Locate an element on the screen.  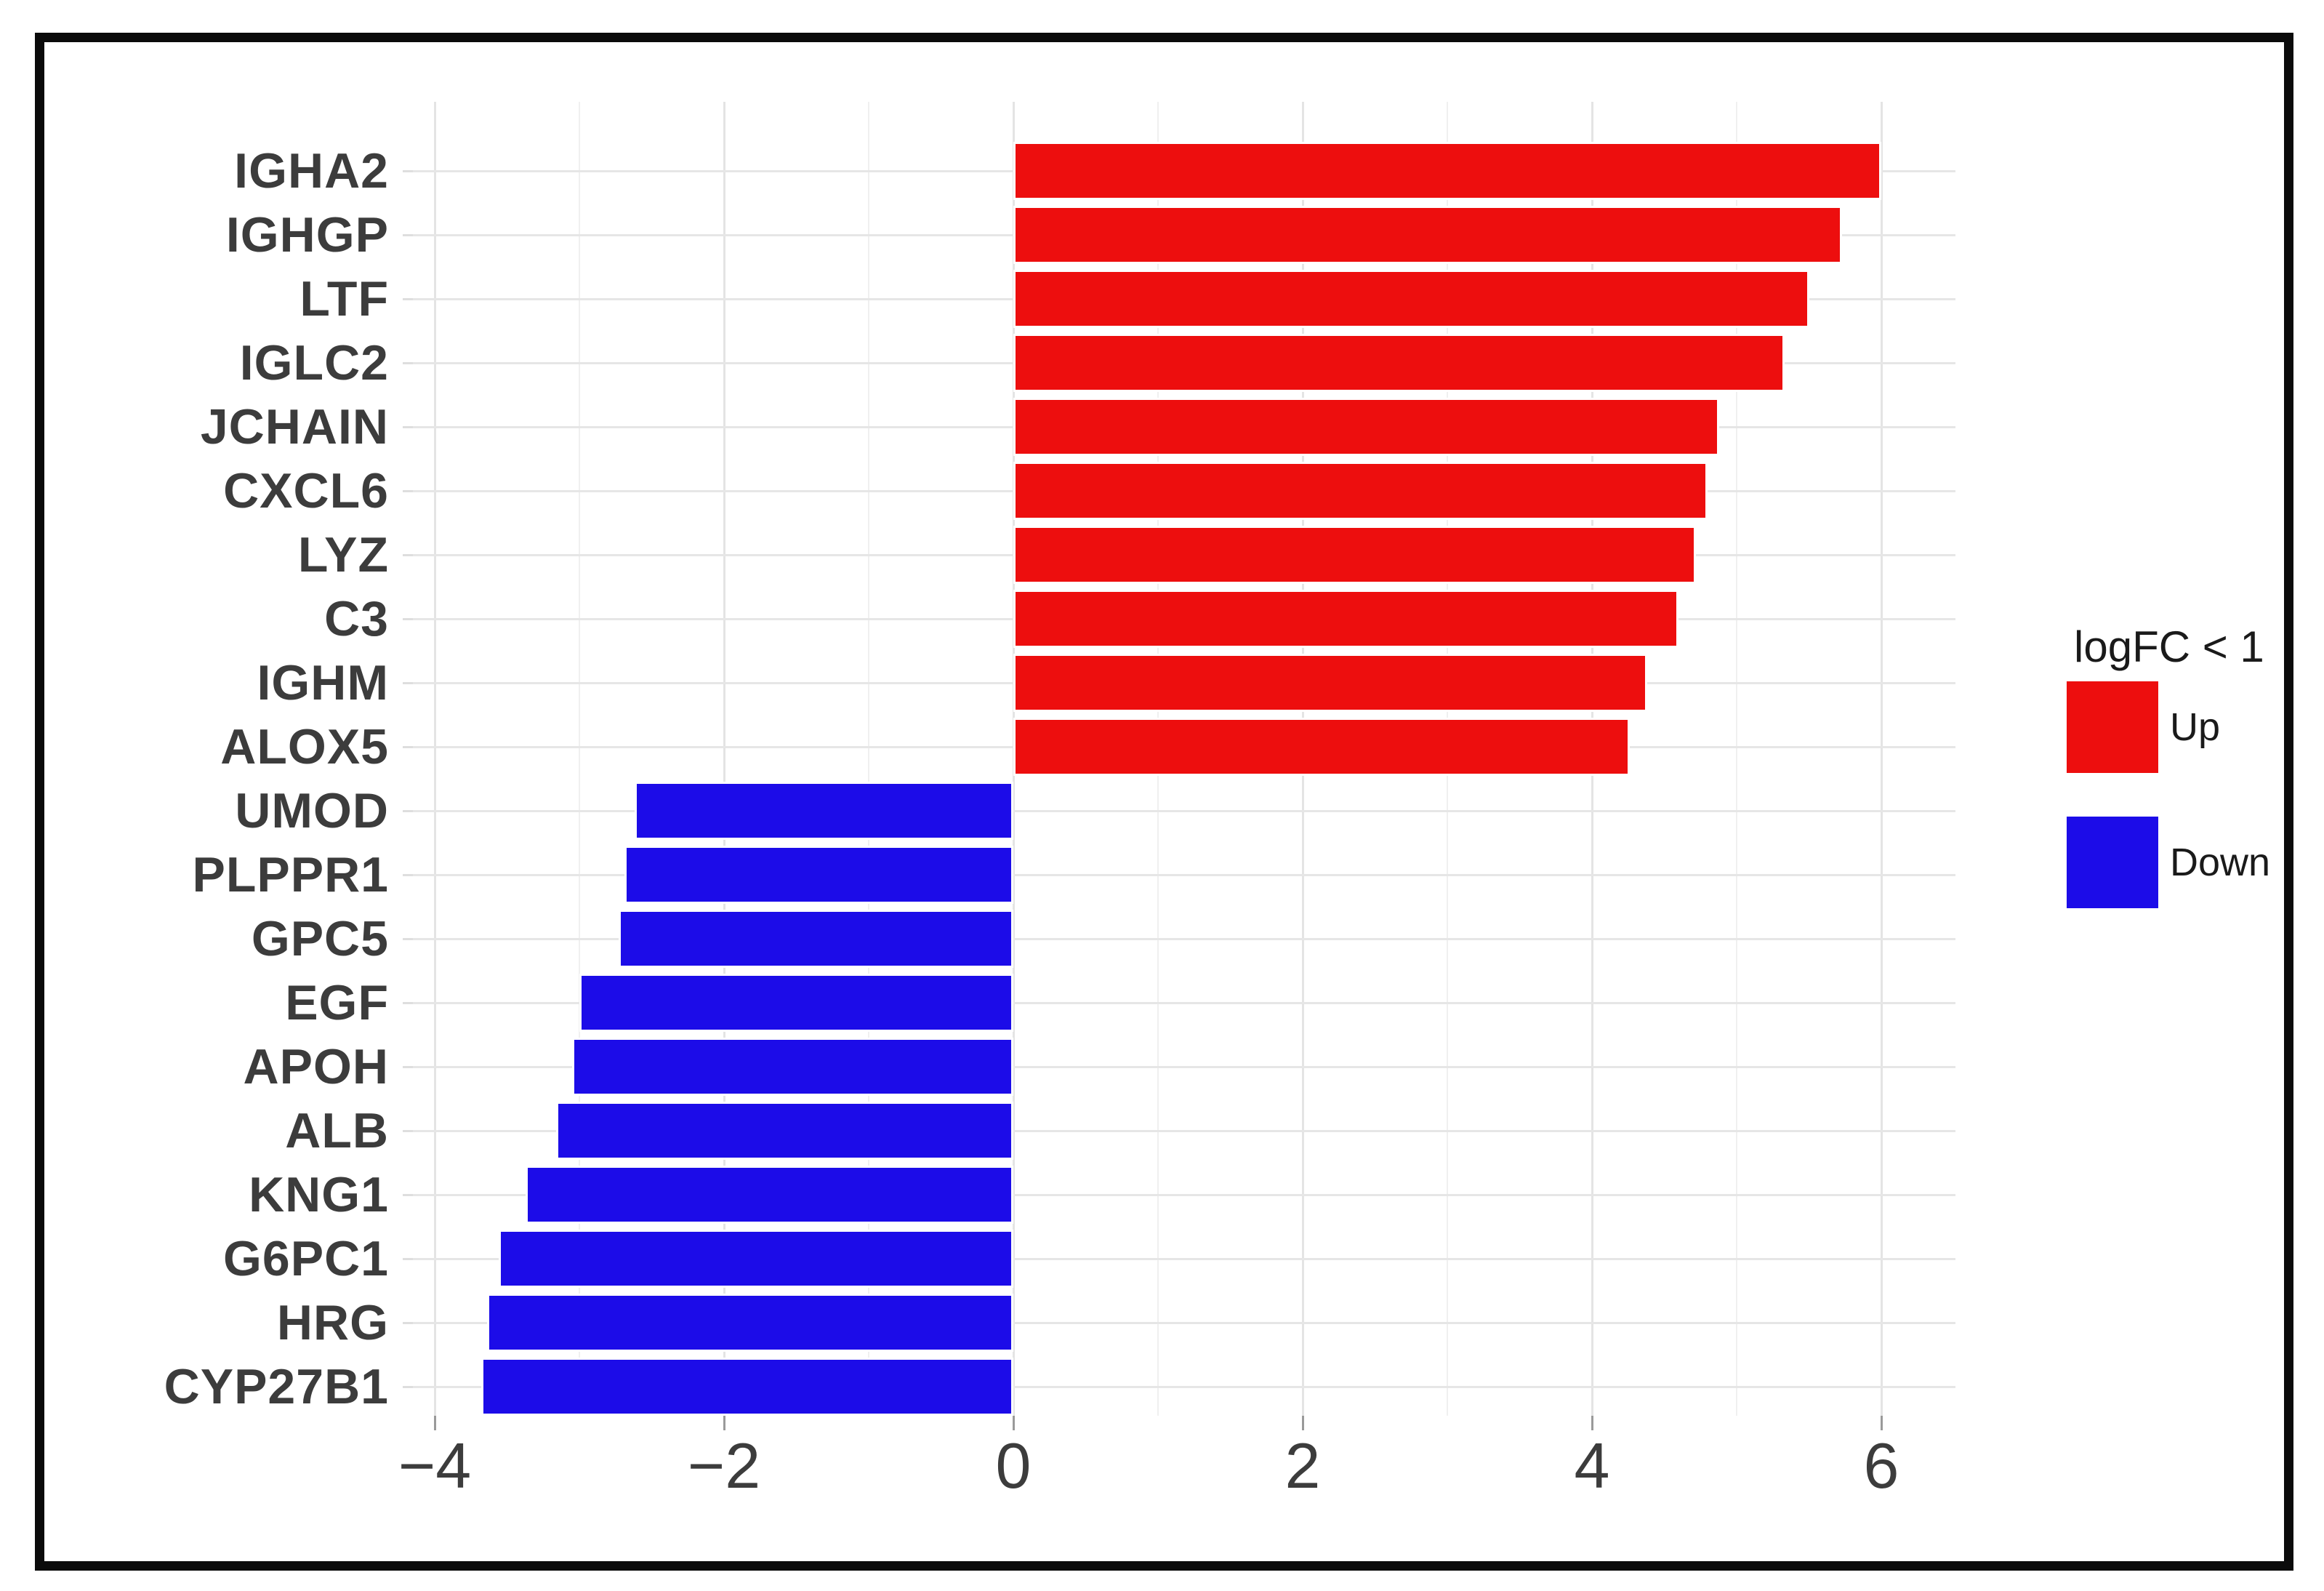
bar-plppr1 is located at coordinates (818, 875).